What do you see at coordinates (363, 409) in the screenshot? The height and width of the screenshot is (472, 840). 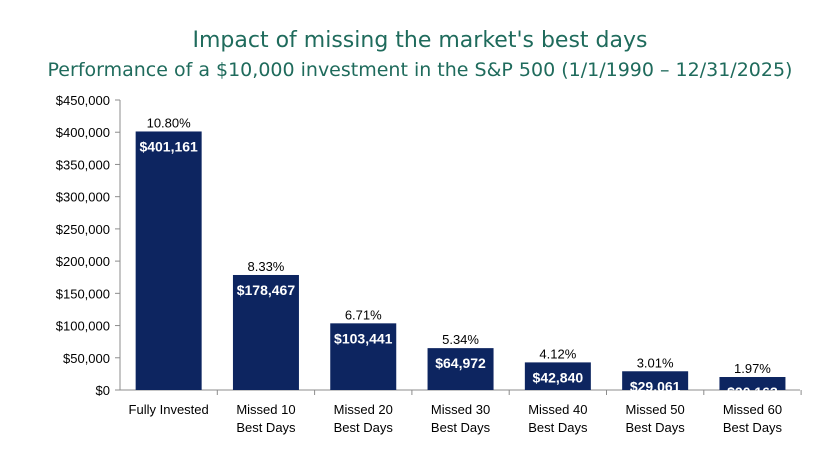 I see `category-label: Missed 20` at bounding box center [363, 409].